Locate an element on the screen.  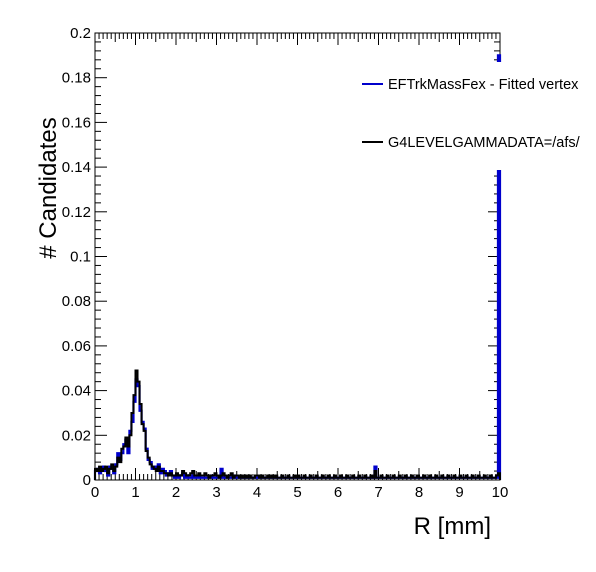
x-tick-label: 4 is located at coordinates (257, 492).